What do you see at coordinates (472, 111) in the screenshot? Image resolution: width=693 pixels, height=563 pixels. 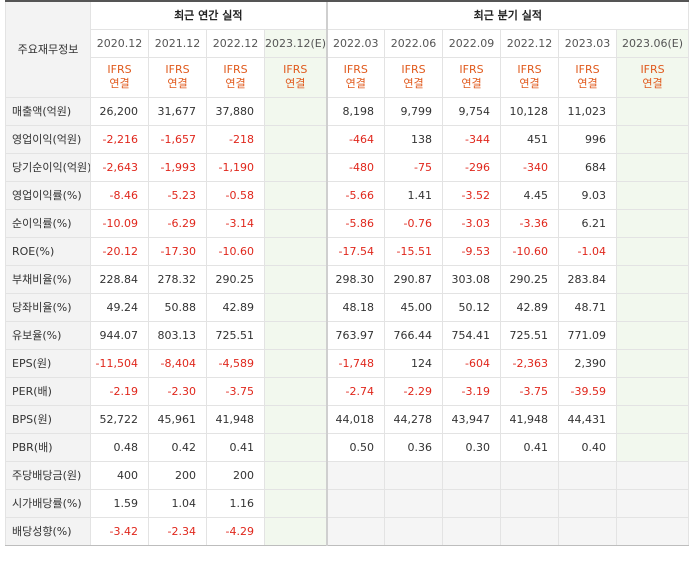 I see `value-cell: 9,754` at bounding box center [472, 111].